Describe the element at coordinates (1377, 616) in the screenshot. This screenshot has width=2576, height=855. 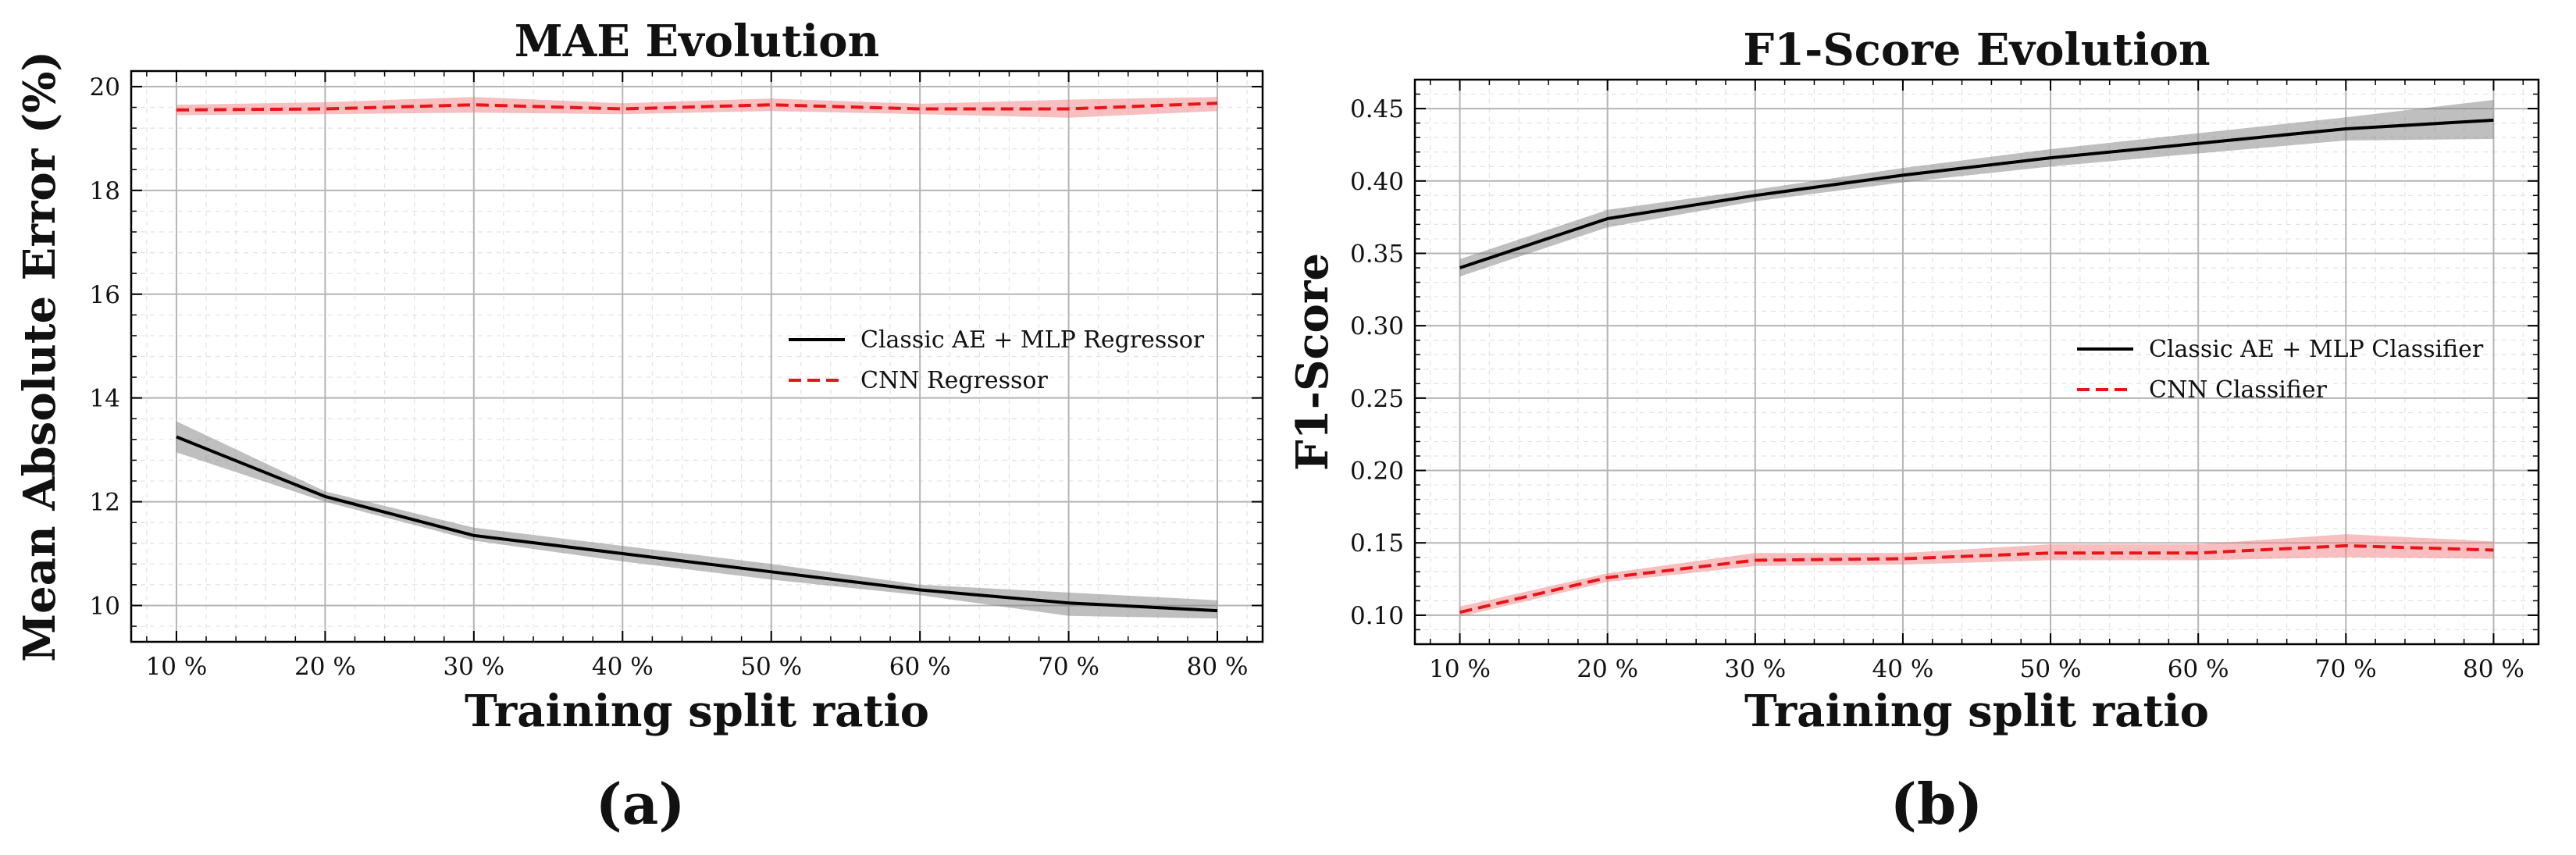
I see `y-tick-label: 0.10` at that location.